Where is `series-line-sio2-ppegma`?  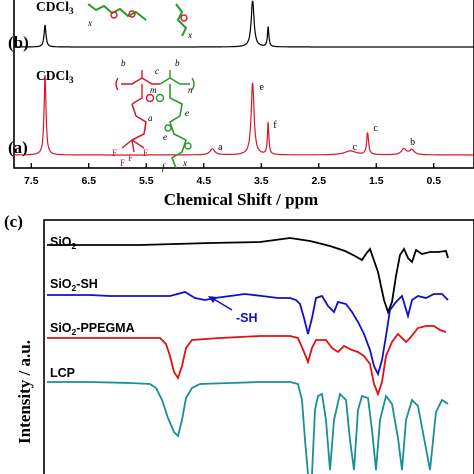 series-line-sio2-ppegma is located at coordinates (247, 361).